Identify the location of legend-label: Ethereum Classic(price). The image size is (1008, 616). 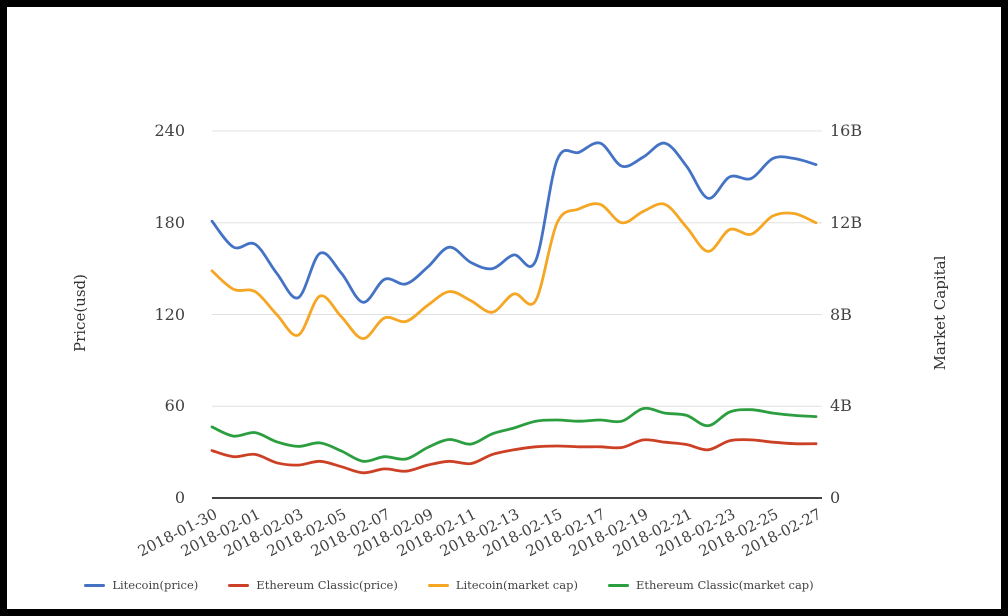
(327, 585).